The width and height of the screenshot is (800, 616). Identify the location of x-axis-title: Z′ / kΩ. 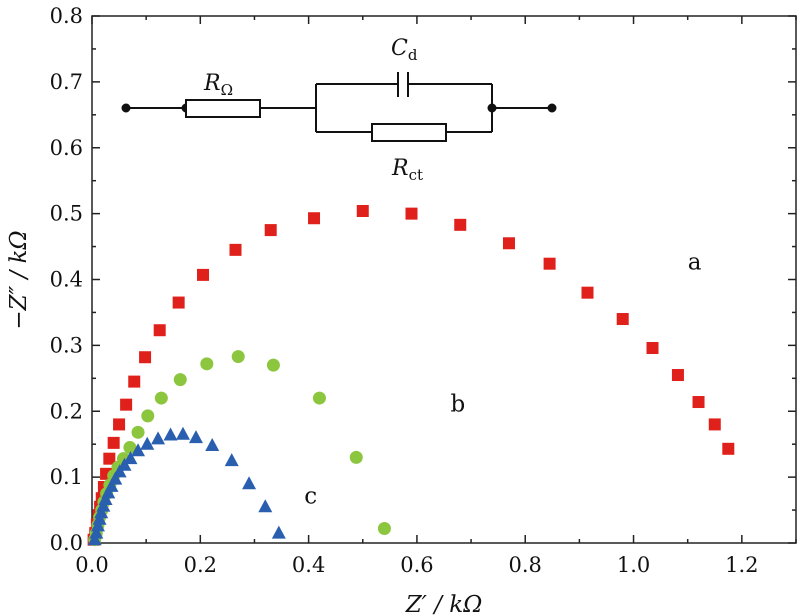
(444, 604).